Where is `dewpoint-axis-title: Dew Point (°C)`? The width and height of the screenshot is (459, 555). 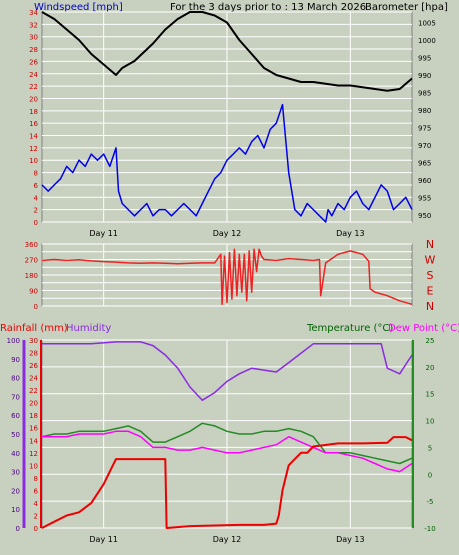
dewpoint-axis-title: Dew Point (°C) is located at coordinates (423, 328).